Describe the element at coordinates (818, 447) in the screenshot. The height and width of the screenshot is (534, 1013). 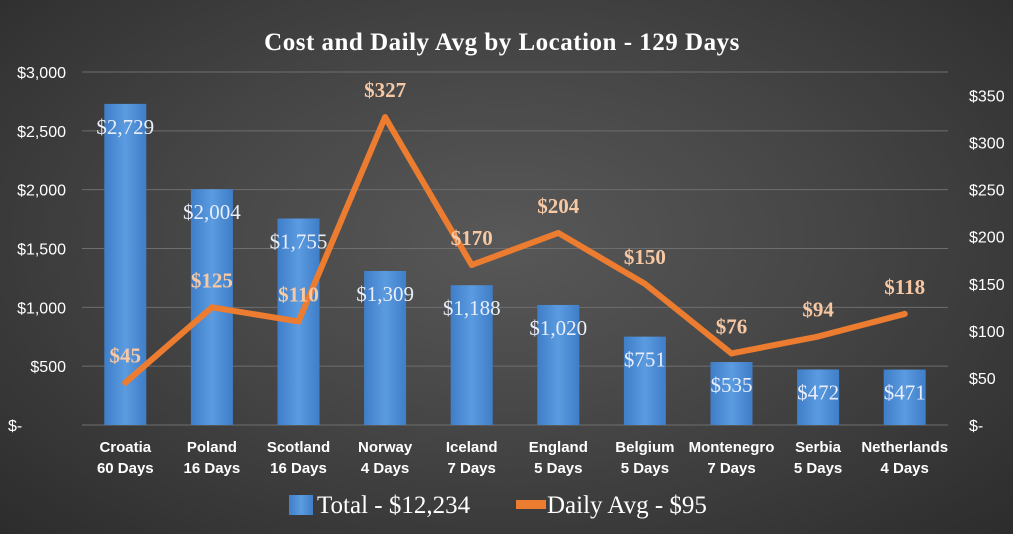
I see `category-label: Serbia` at that location.